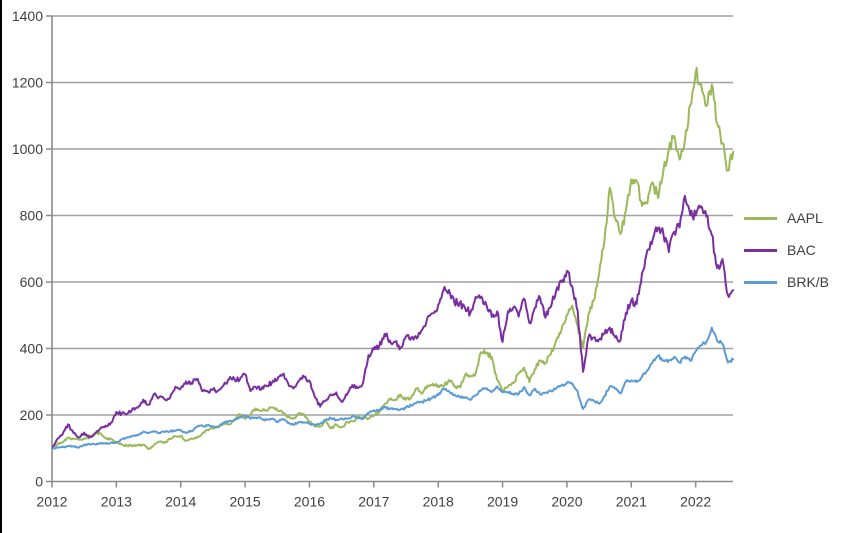  Describe the element at coordinates (32, 282) in the screenshot. I see `y-axis-label-600: 600` at that location.